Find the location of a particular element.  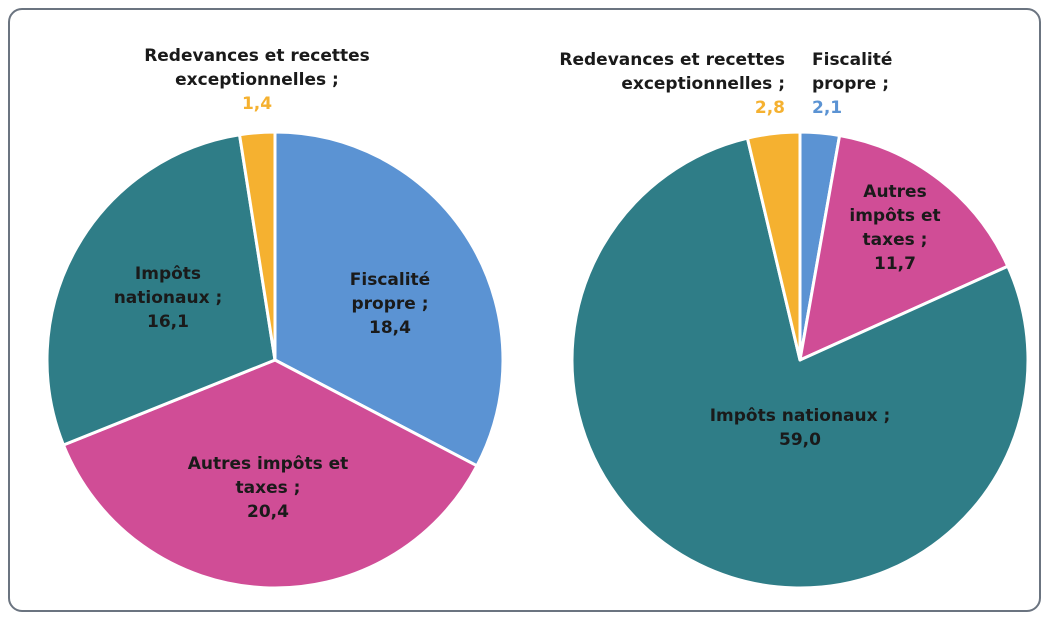

slice-label: Autres impôts et taxes ; 11,7 is located at coordinates (895, 228).